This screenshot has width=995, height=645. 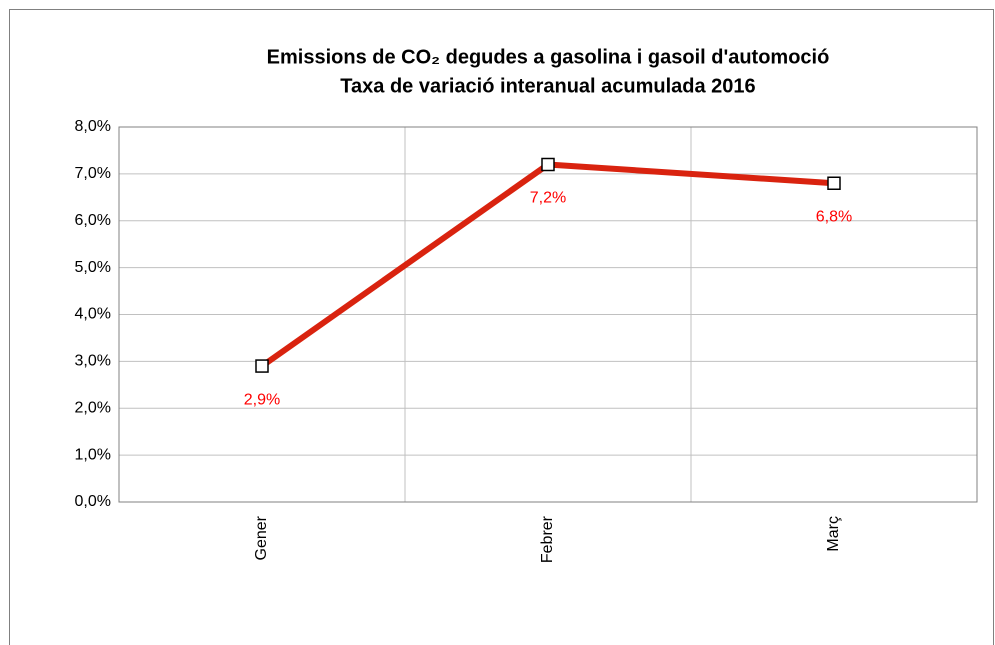 I want to click on y-tick-label: 0,0%, so click(x=93, y=501).